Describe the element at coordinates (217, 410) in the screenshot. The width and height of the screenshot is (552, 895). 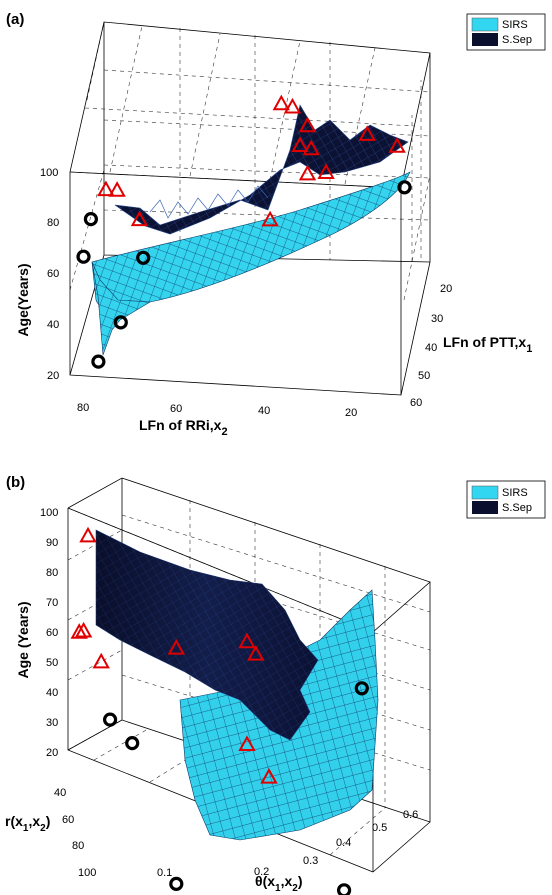
I see `panel-a-x-ticks: 80 60 40 20` at that location.